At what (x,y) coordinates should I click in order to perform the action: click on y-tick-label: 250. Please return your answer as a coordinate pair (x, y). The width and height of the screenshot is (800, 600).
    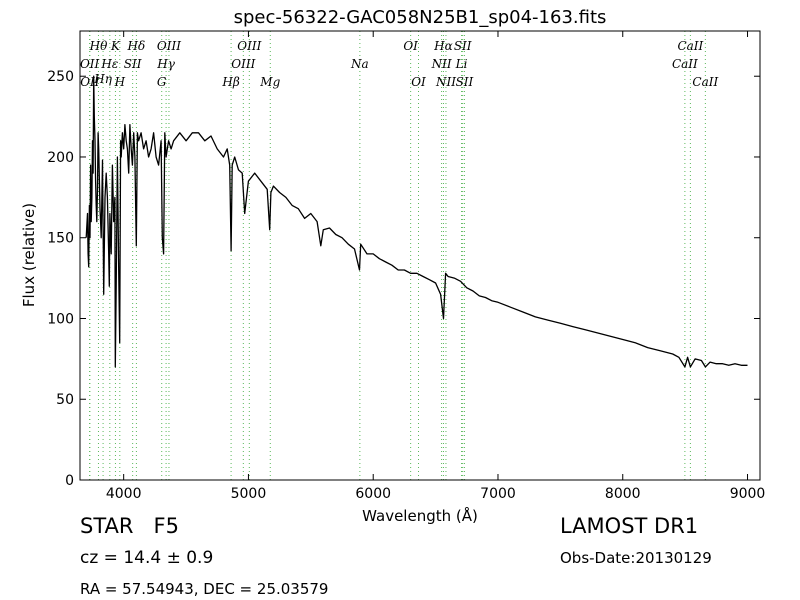
    Looking at the image, I should click on (60, 77).